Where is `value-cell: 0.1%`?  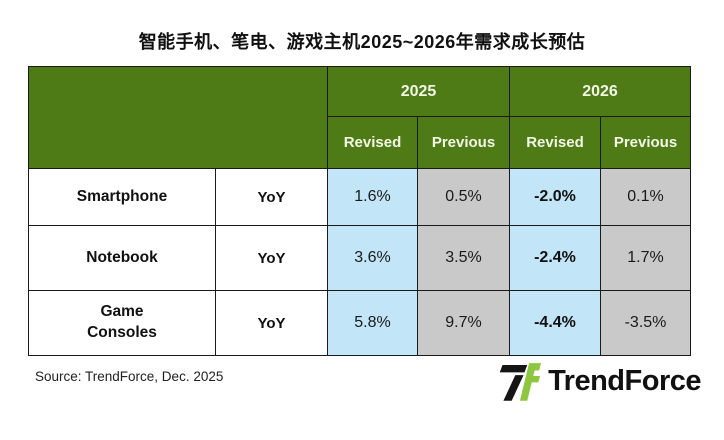 value-cell: 0.1% is located at coordinates (645, 197).